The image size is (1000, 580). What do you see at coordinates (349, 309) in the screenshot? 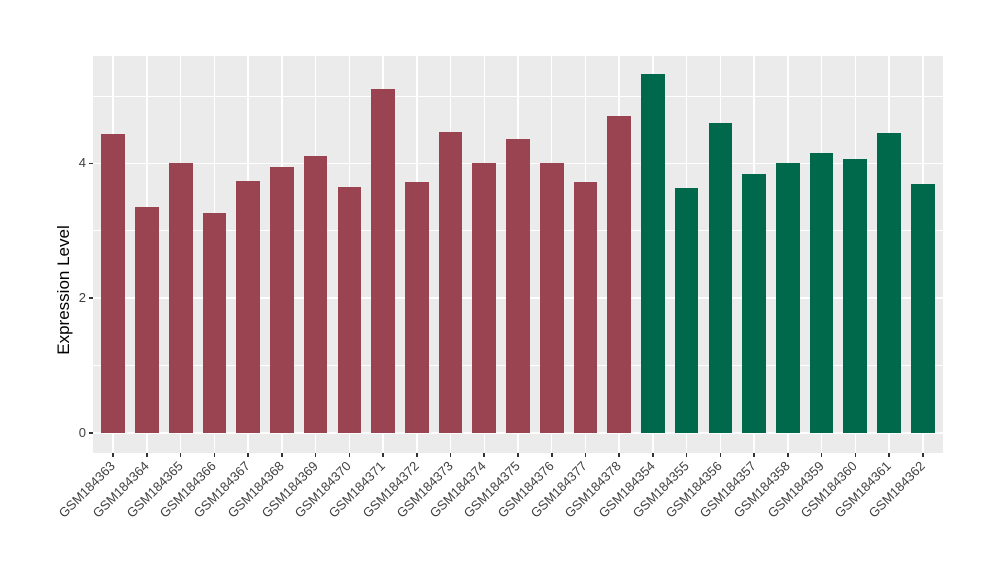
I see `bar-GSM184370` at bounding box center [349, 309].